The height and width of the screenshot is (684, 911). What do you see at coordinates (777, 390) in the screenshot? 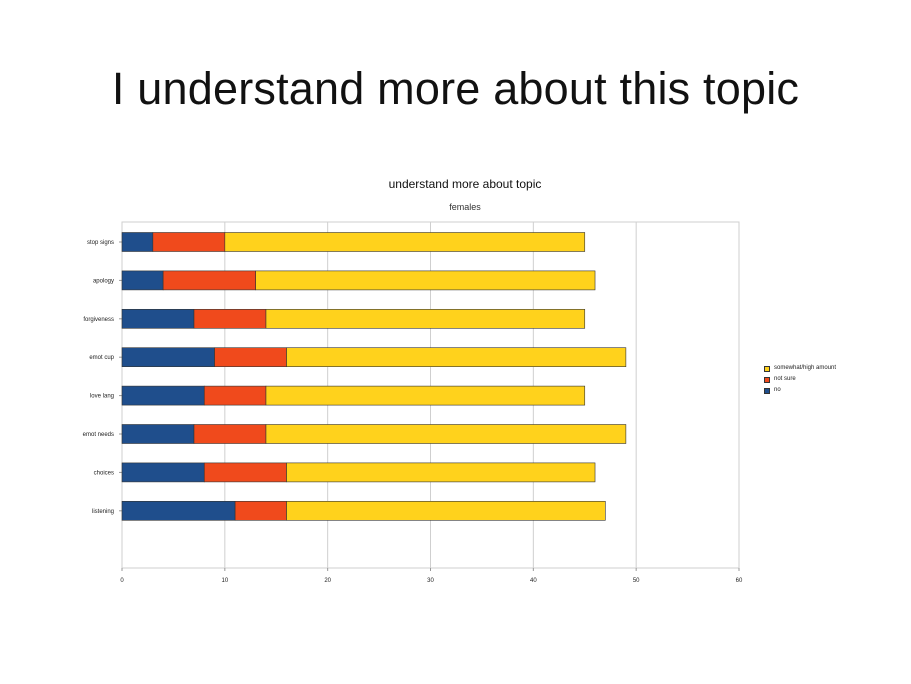
I see `legend-label: no` at bounding box center [777, 390].